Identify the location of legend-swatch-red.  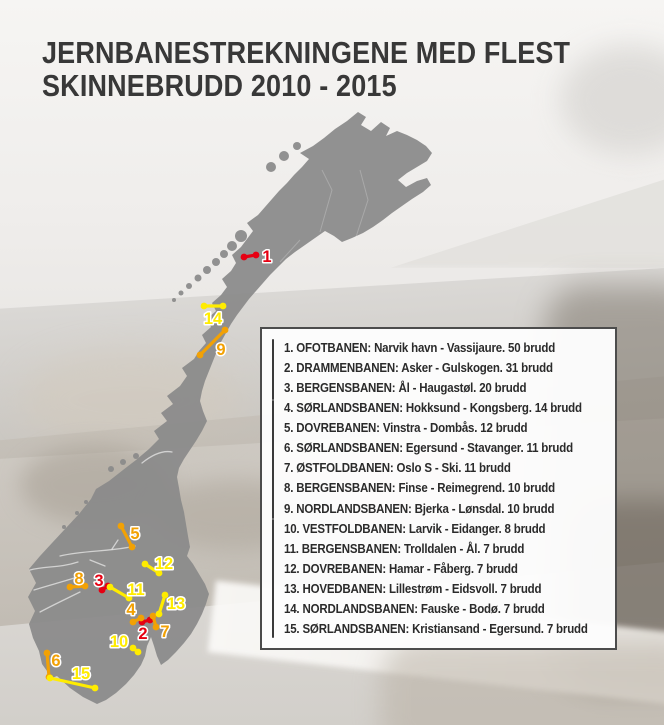
(273, 369).